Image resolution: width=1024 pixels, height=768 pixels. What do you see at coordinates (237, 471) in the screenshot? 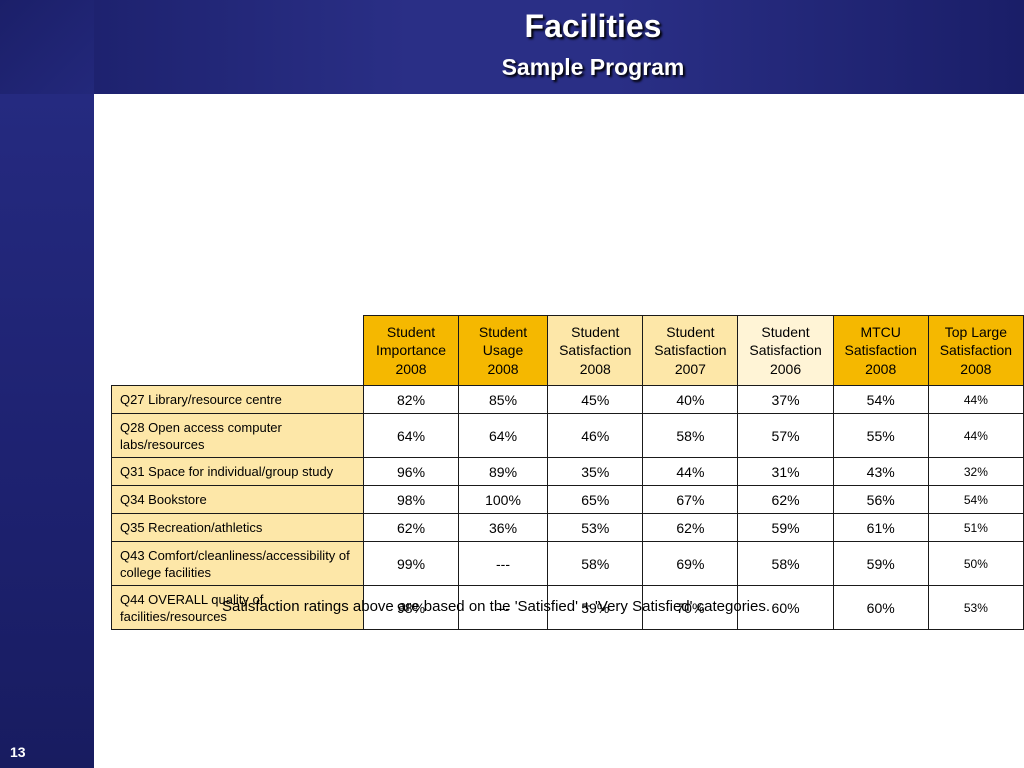
I see `row-label: Q31 Space for individual/group study` at bounding box center [237, 471].